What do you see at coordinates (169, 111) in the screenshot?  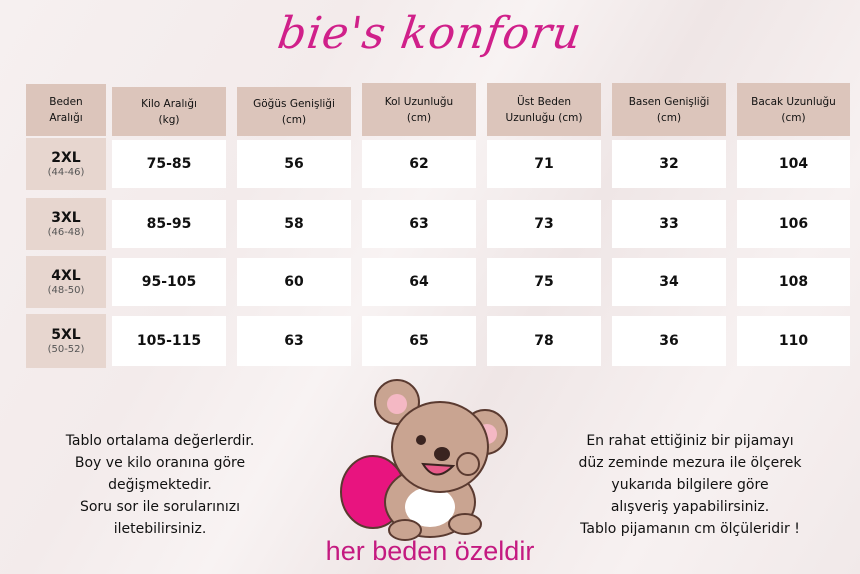 I see `column-header: Kilo Aralığı (kg)` at bounding box center [169, 111].